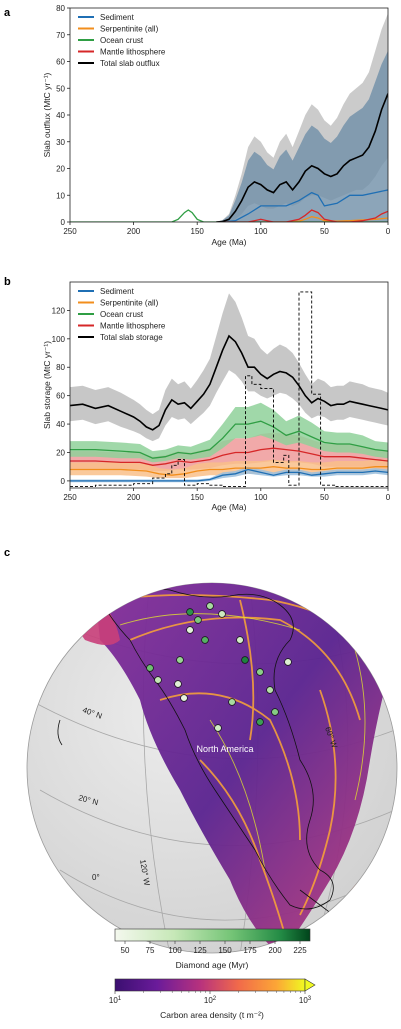 The image size is (401, 1029). What do you see at coordinates (229, 242) in the screenshot?
I see `panel-a-x-axis-label: Age (Ma)` at bounding box center [229, 242].